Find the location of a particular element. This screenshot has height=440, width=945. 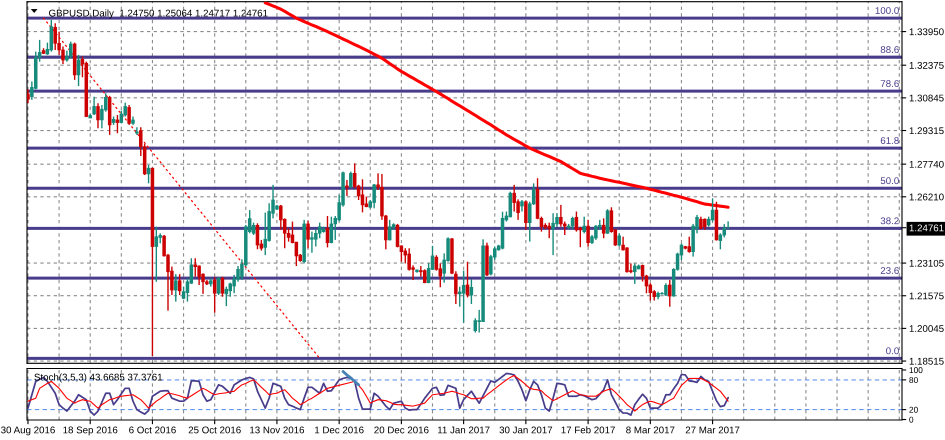

annotation: 61.8 is located at coordinates (889, 140).